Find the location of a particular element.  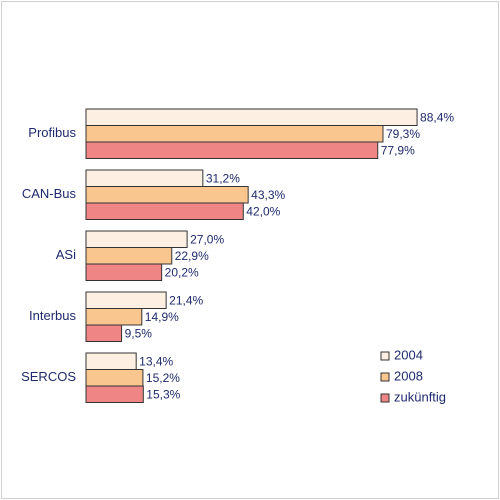

value-label: 13,4% is located at coordinates (156, 361).